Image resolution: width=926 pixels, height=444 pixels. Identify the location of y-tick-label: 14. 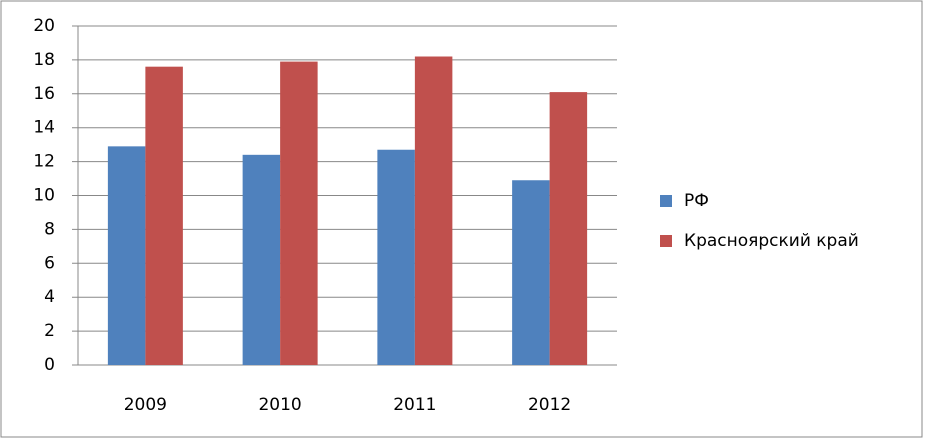
(44, 128).